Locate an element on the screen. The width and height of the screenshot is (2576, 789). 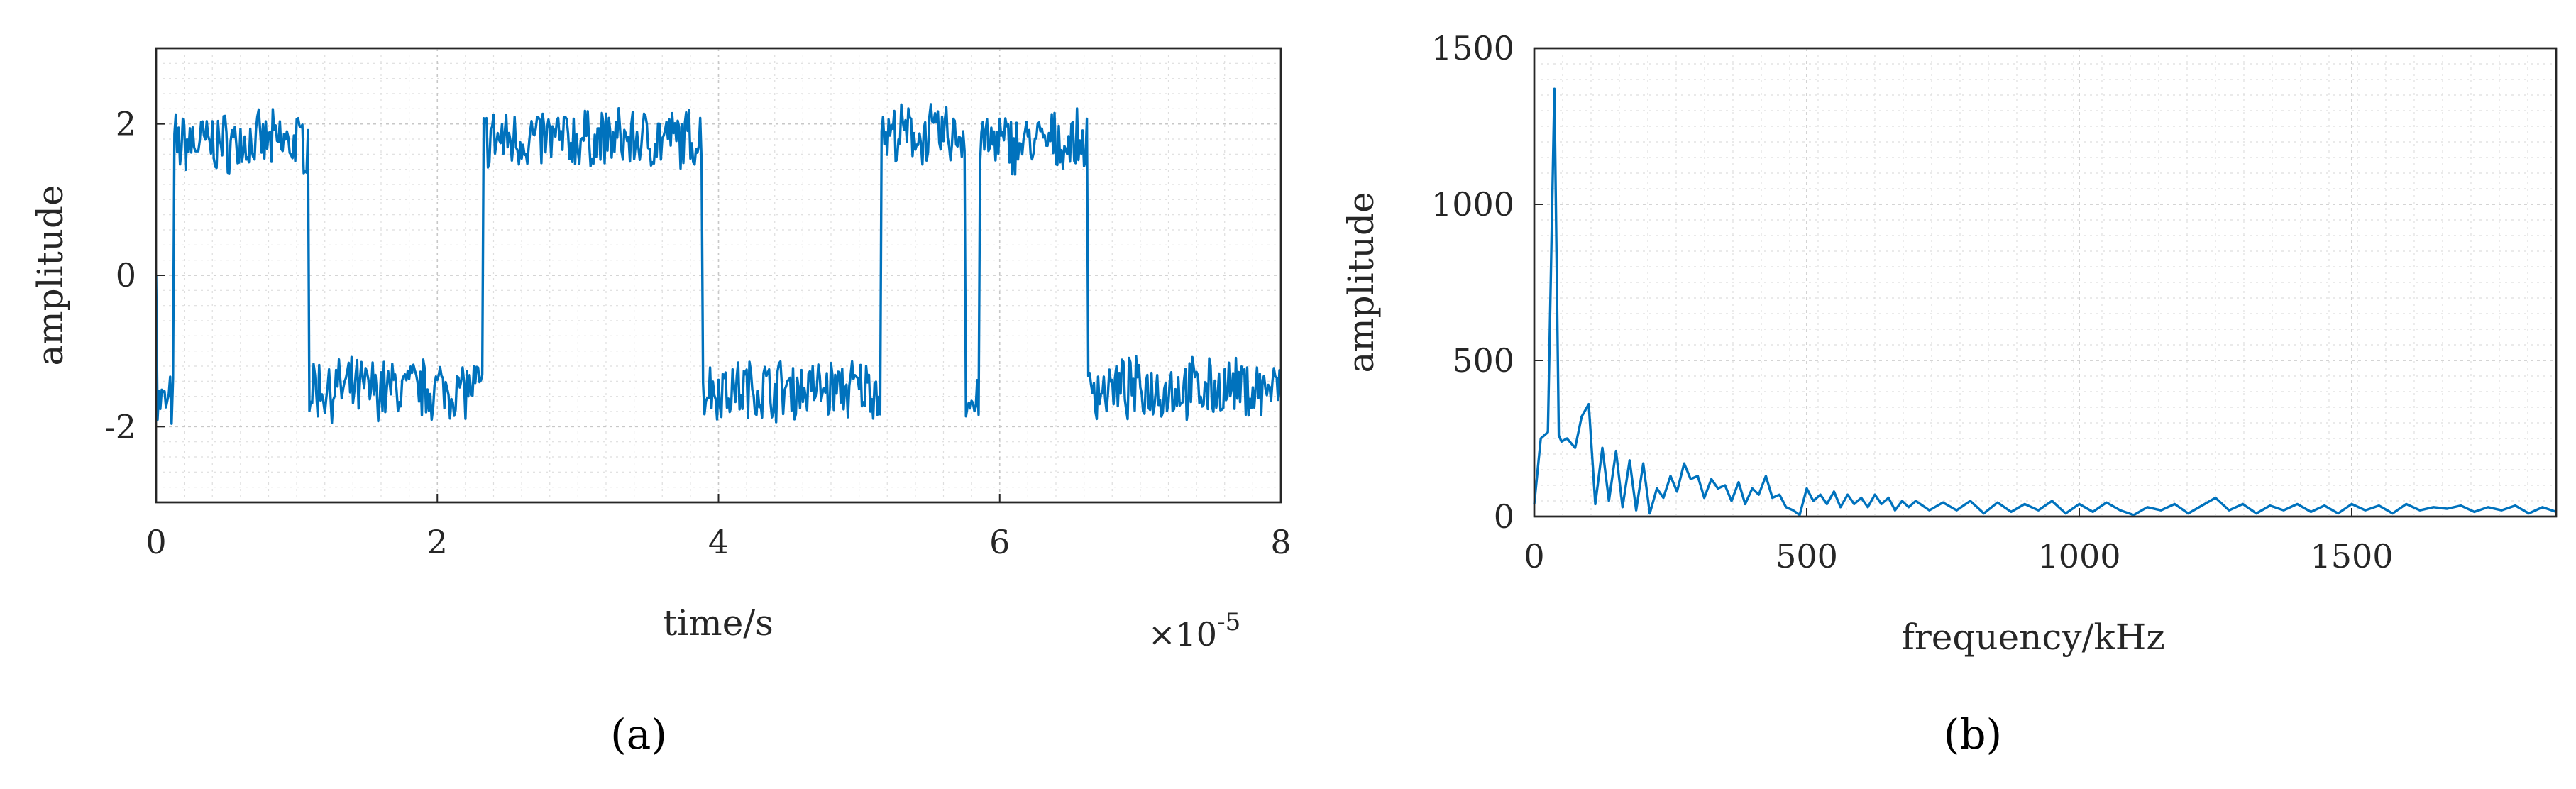
x-tick-label: 2 is located at coordinates (437, 542).